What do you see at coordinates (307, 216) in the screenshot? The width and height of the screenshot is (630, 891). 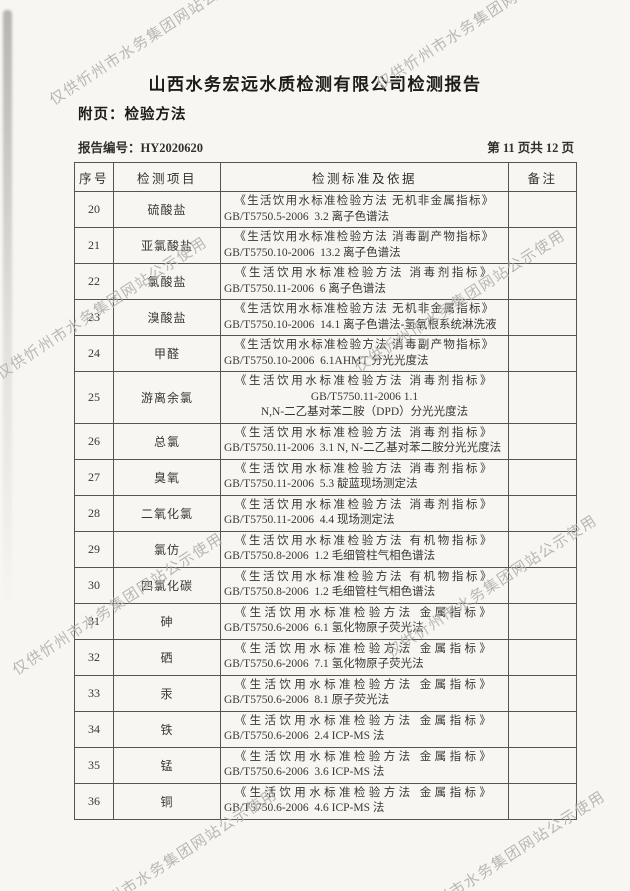 I see `standard-method-line: GB/T5750.5-2006 3.2 离子色谱法` at bounding box center [307, 216].